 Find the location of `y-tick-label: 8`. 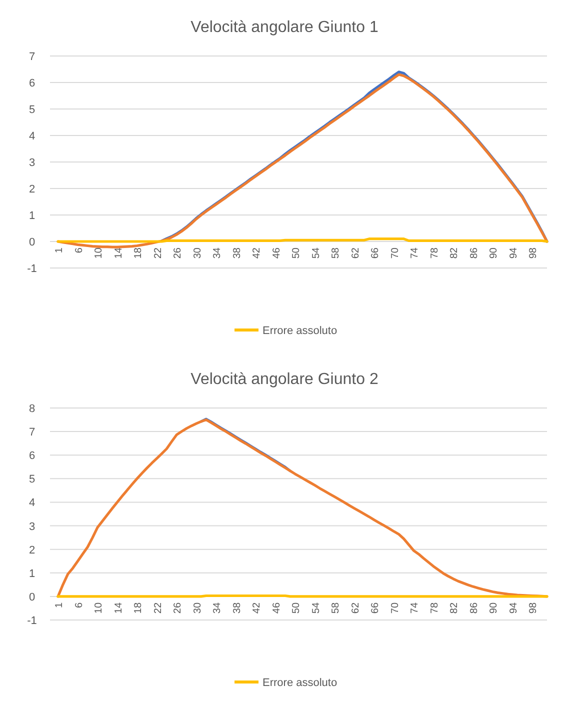

y-tick-label: 8 is located at coordinates (32, 409).